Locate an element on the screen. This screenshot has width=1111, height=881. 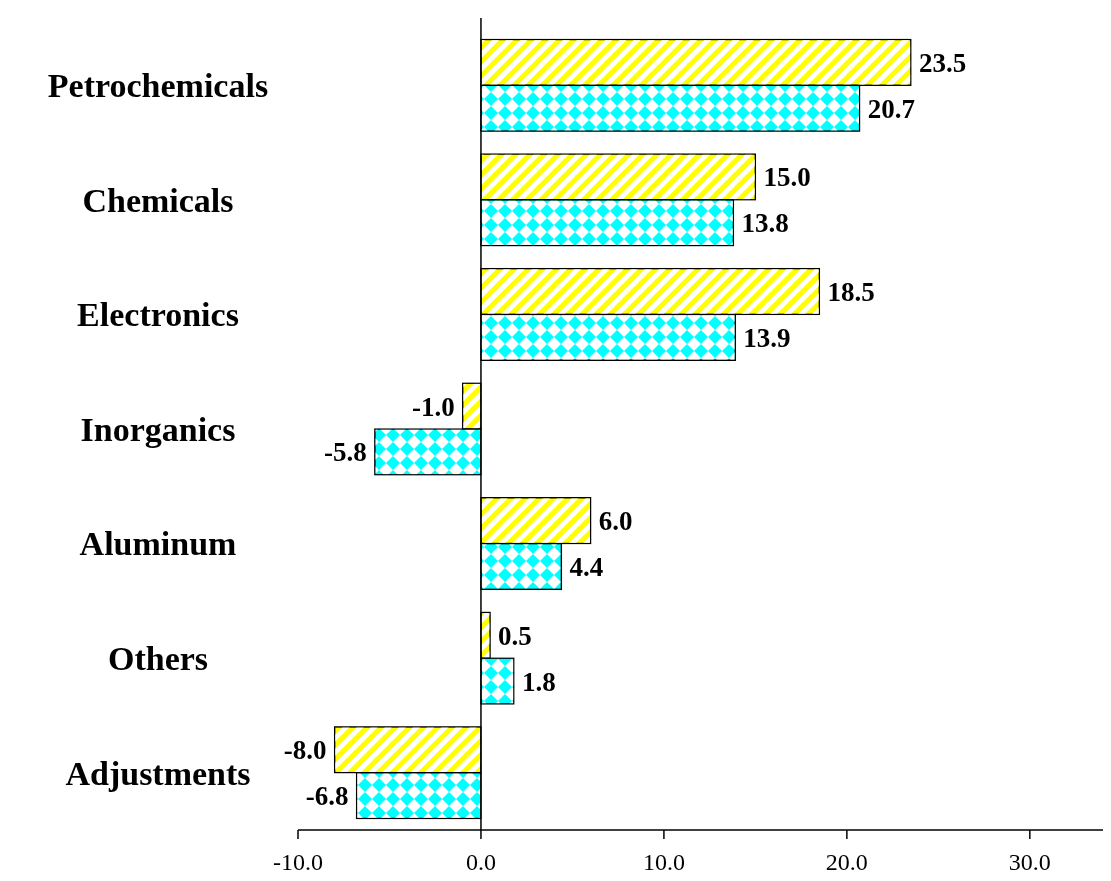
data-label: -8.0 is located at coordinates (305, 750).